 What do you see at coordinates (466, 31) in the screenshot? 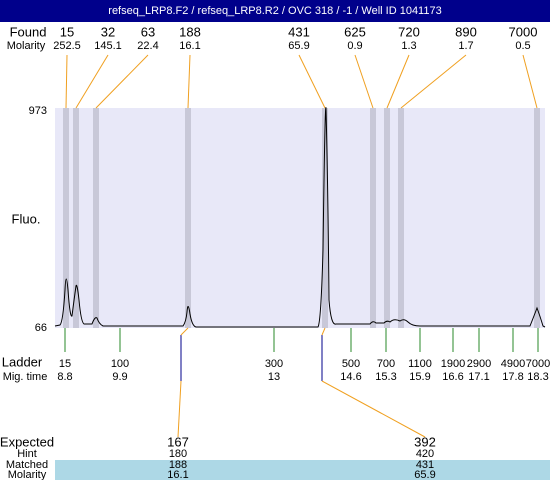
I see `found-value: 890` at bounding box center [466, 31].